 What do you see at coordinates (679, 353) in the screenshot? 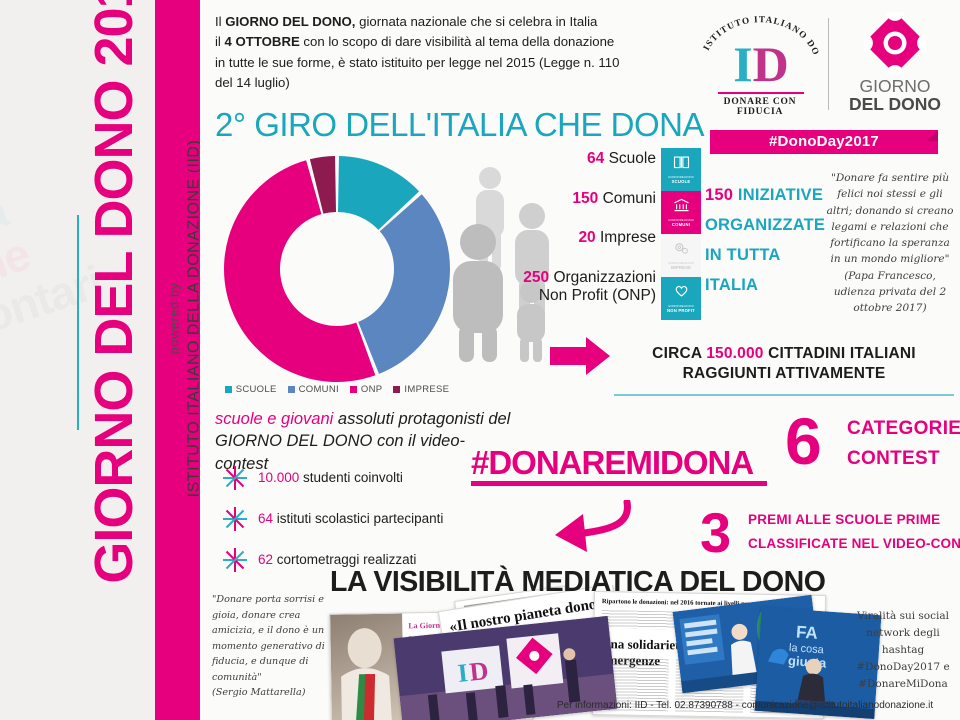
I see `reach-prefix: CIRCA` at bounding box center [679, 353].